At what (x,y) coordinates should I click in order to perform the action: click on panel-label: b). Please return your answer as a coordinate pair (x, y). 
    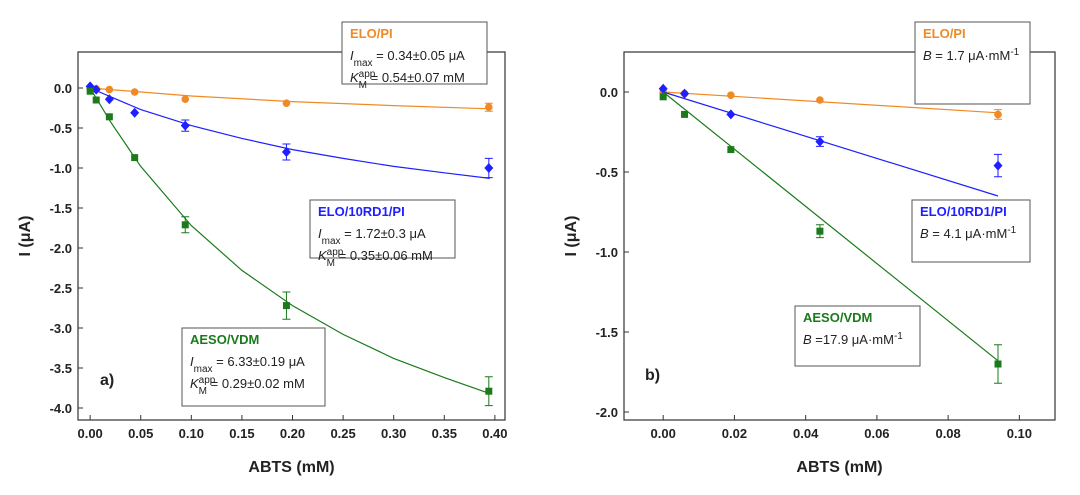
    Looking at the image, I should click on (652, 375).